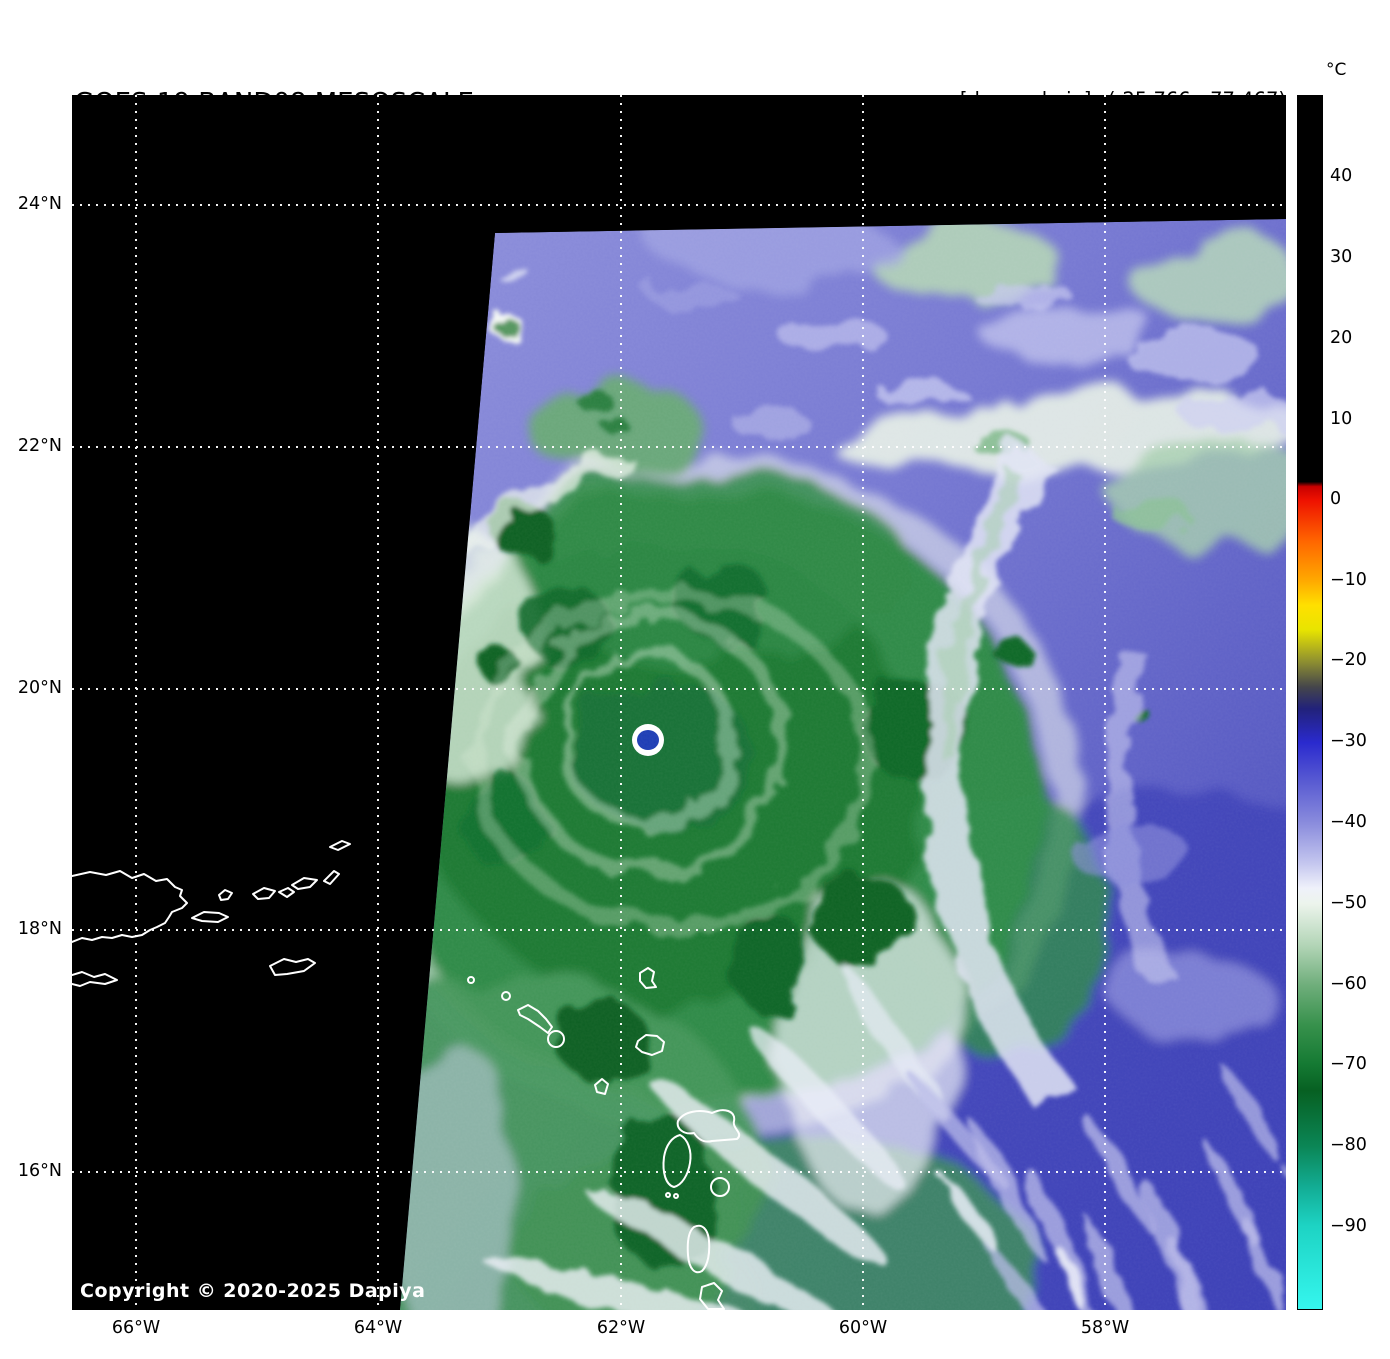 The width and height of the screenshot is (1390, 1359). Describe the element at coordinates (1348, 1144) in the screenshot. I see `colorbar-tick-12: −80` at that location.